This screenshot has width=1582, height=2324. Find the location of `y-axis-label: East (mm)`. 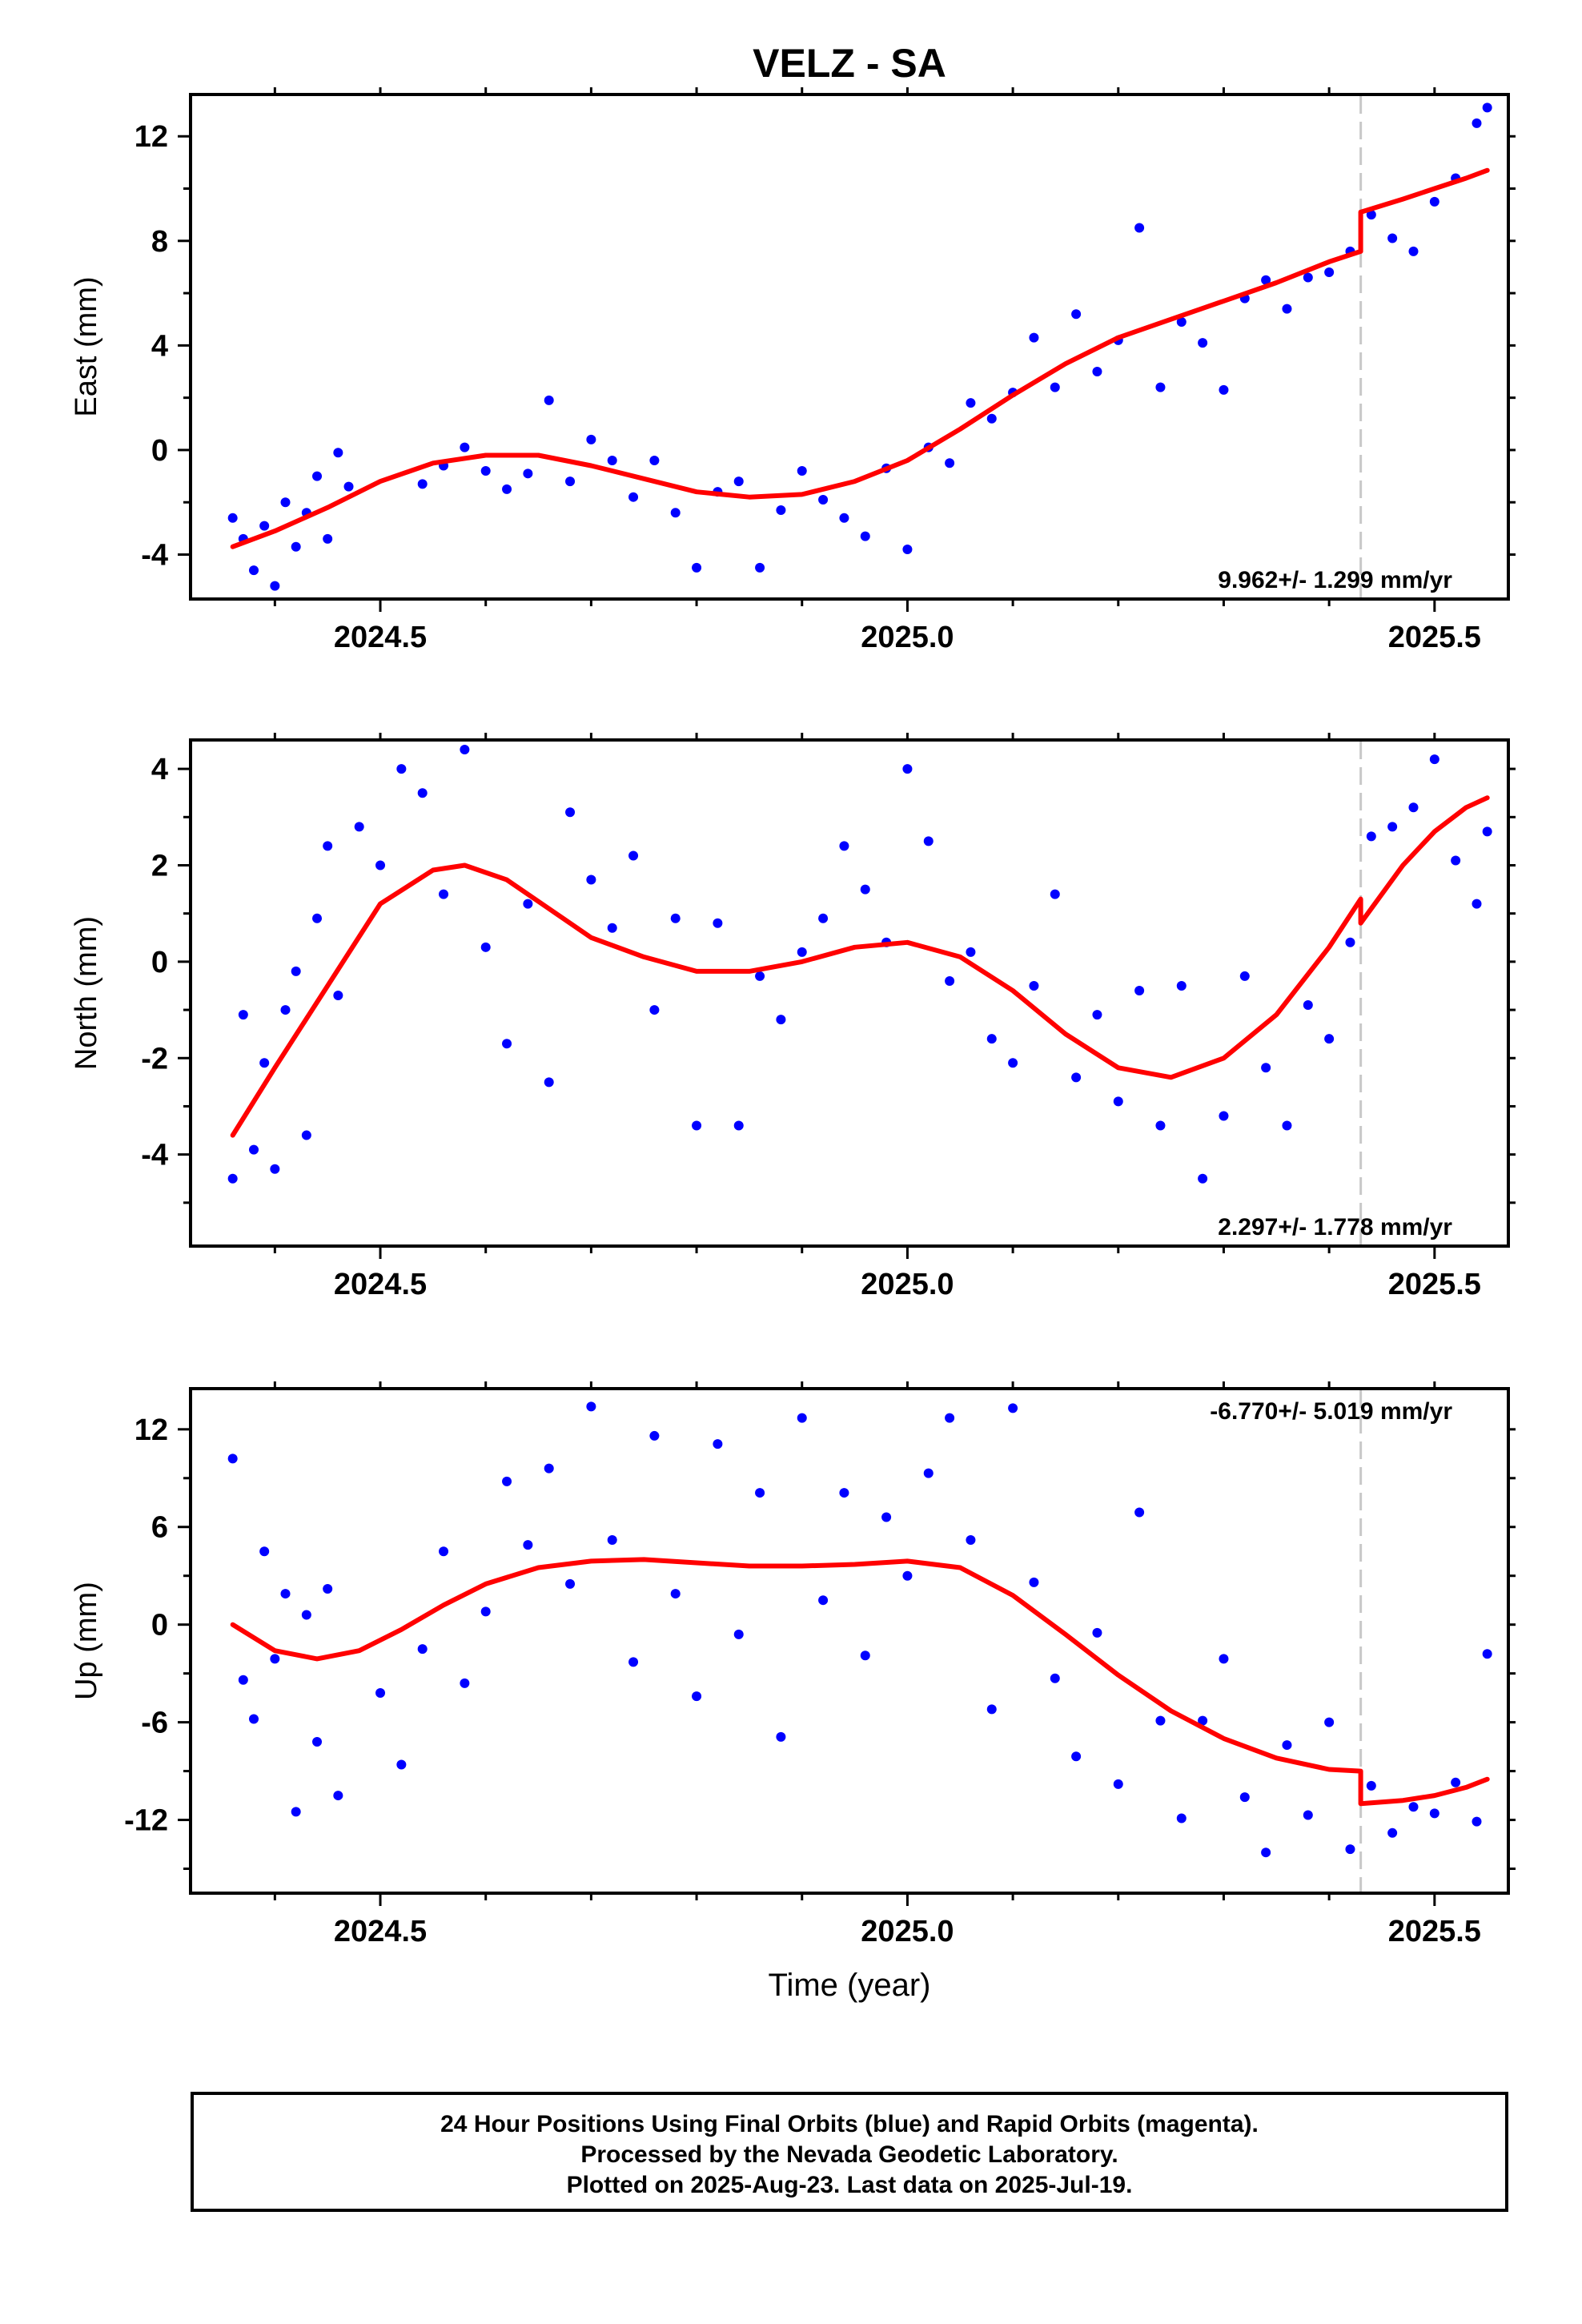

y-axis-label: East (mm) is located at coordinates (86, 346).